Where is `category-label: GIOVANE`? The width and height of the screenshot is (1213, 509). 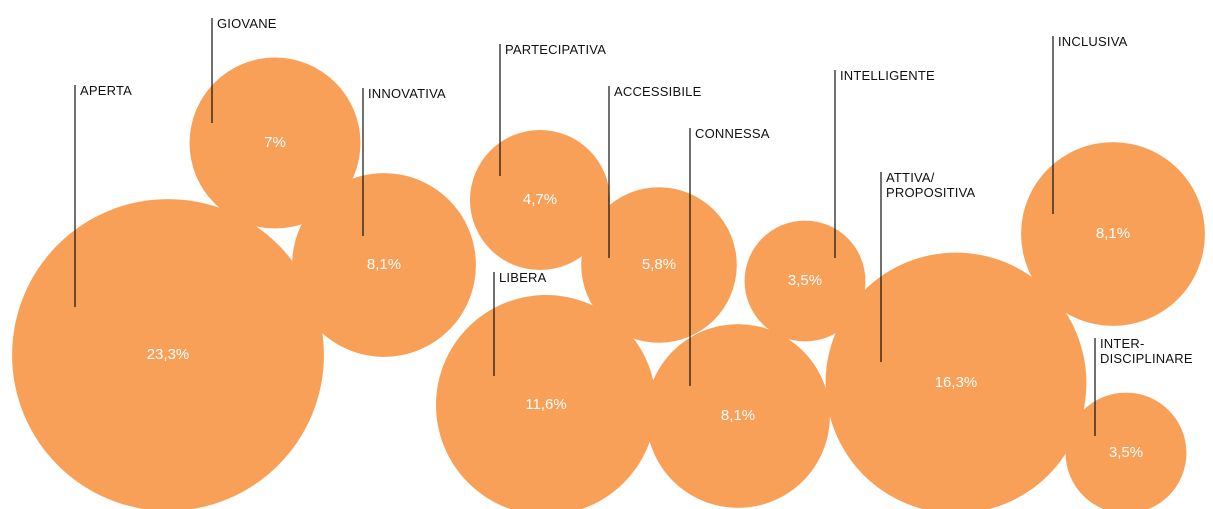
category-label: GIOVANE is located at coordinates (247, 23).